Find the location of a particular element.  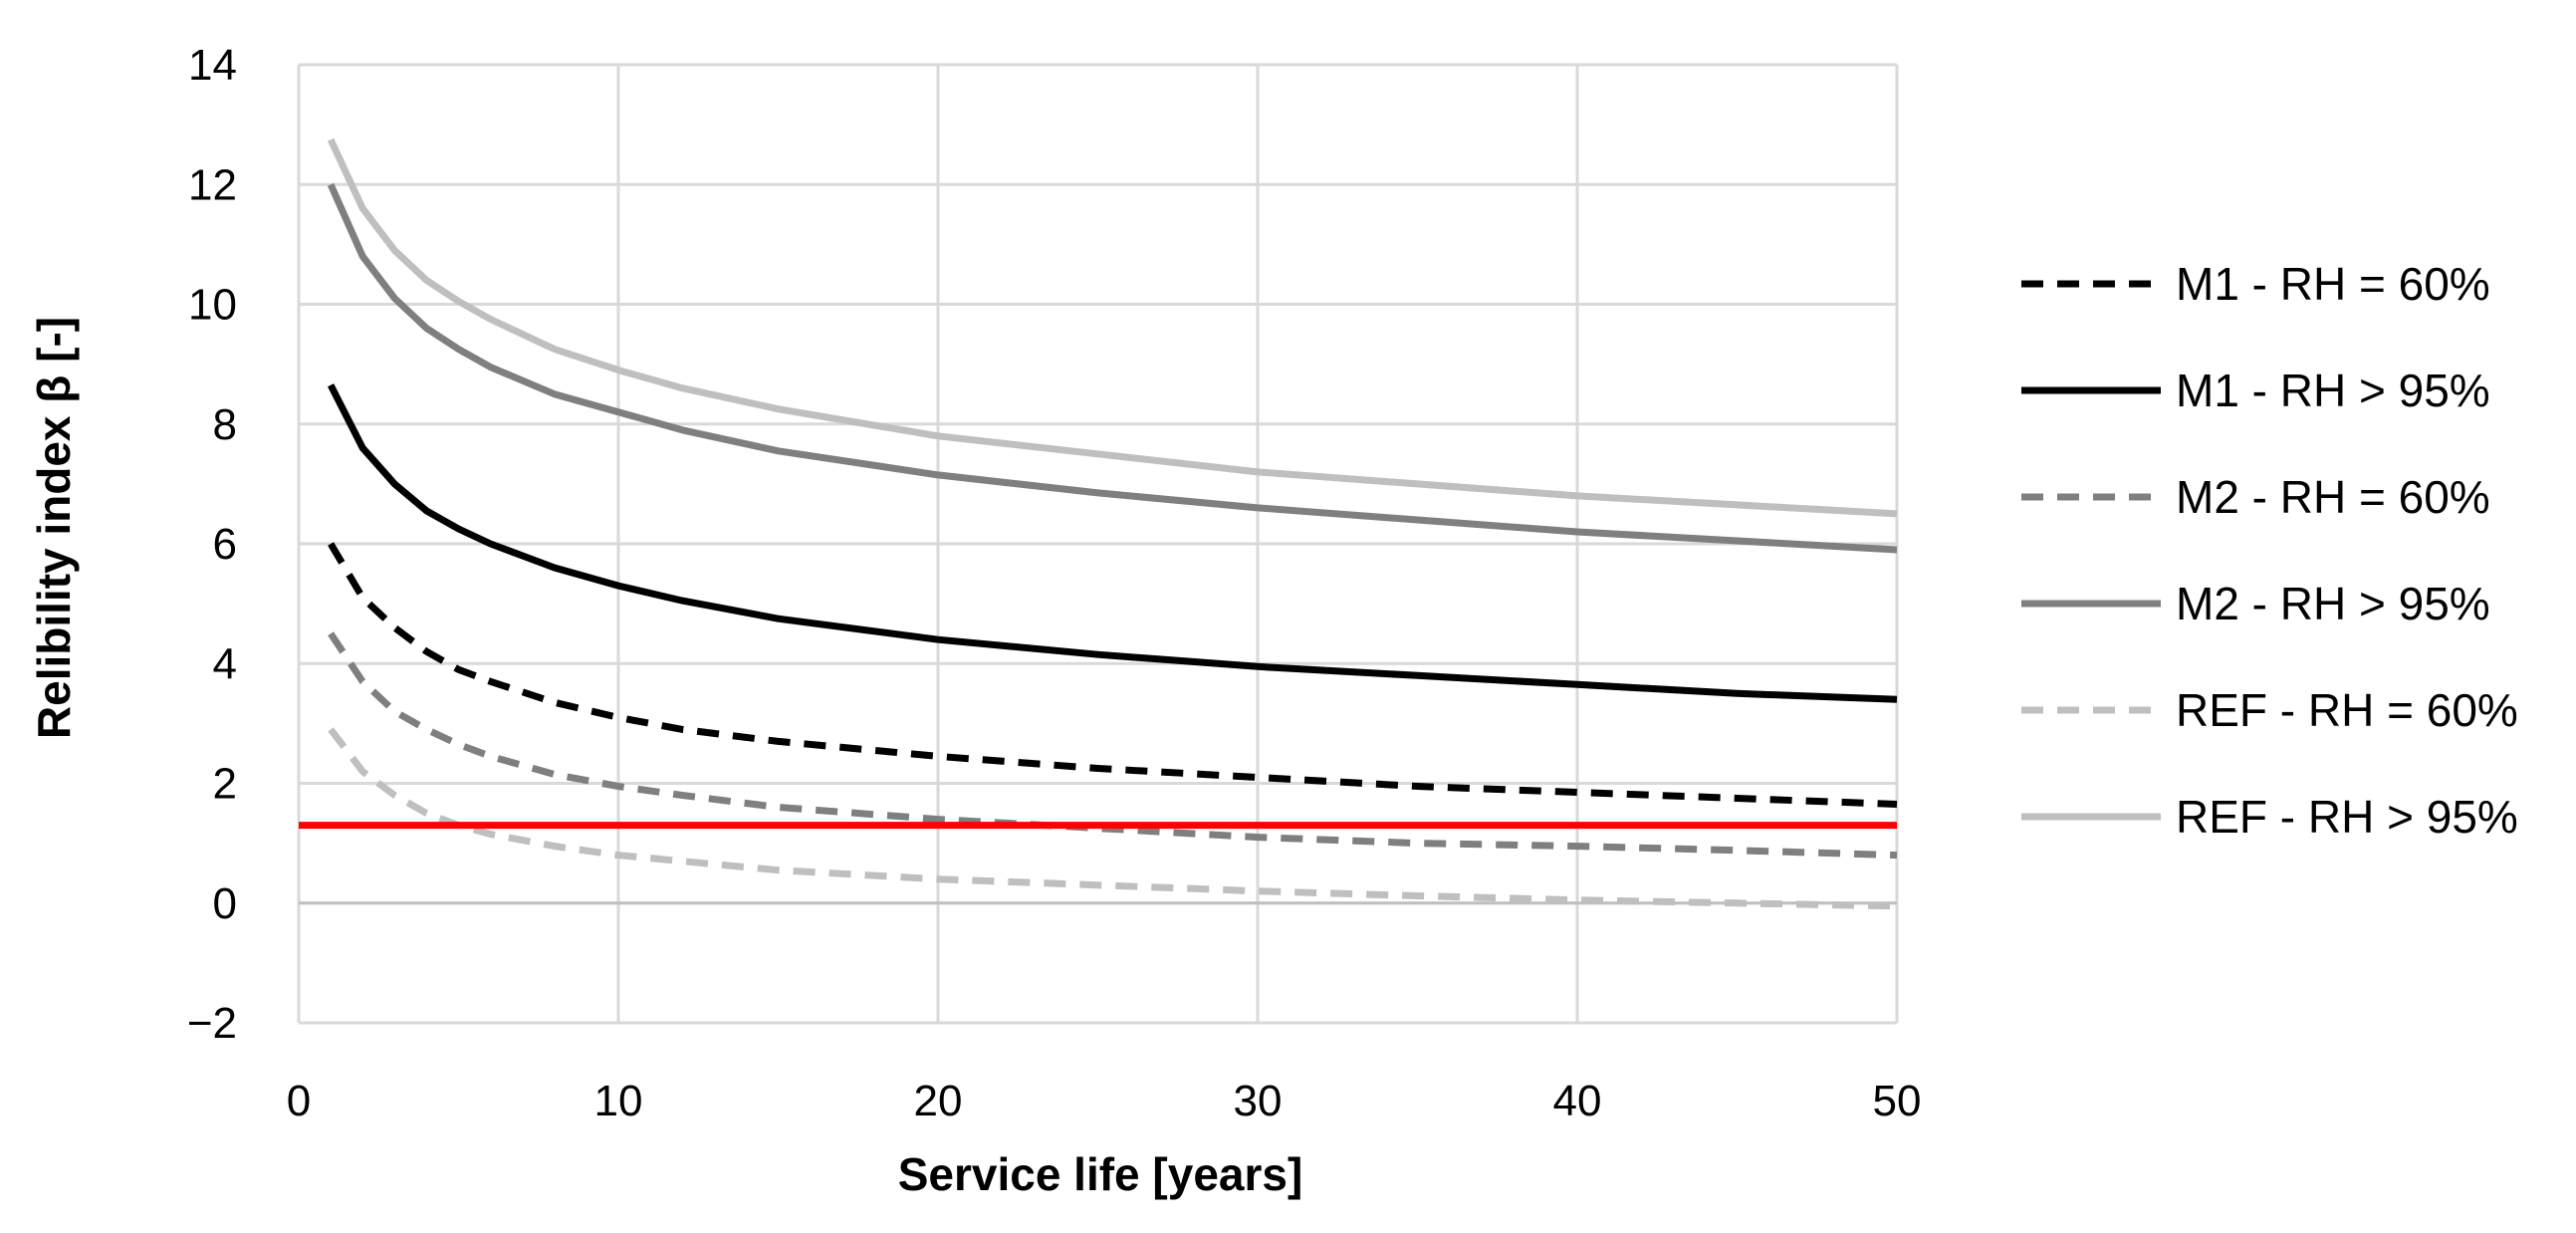

y-tick-label: 0 is located at coordinates (225, 903).